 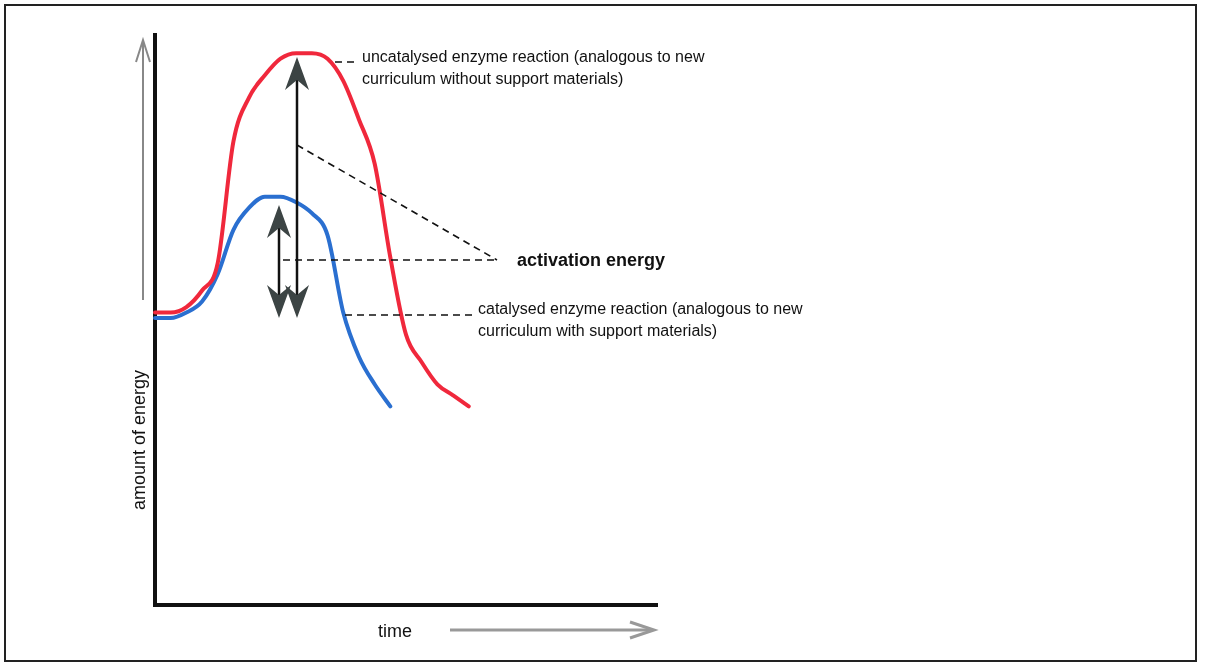 I want to click on x-axis-title: time, so click(x=395, y=630).